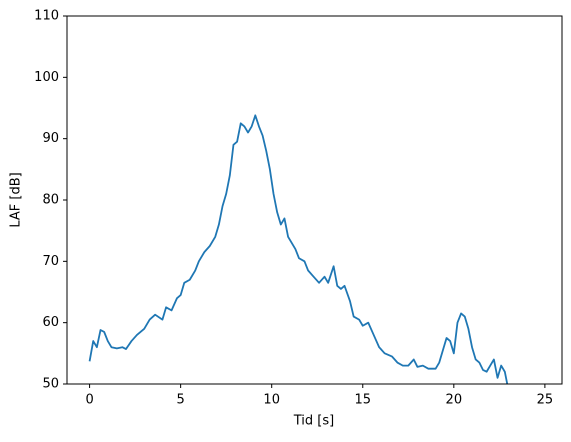 The height and width of the screenshot is (442, 571). I want to click on x-tick-label: 25, so click(545, 400).